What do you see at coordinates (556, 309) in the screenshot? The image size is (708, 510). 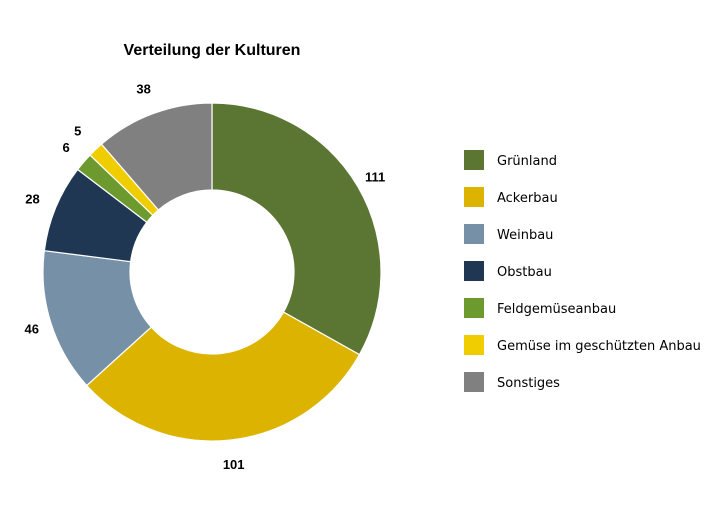 I see `legend-label: Feldgemüseanbau` at bounding box center [556, 309].